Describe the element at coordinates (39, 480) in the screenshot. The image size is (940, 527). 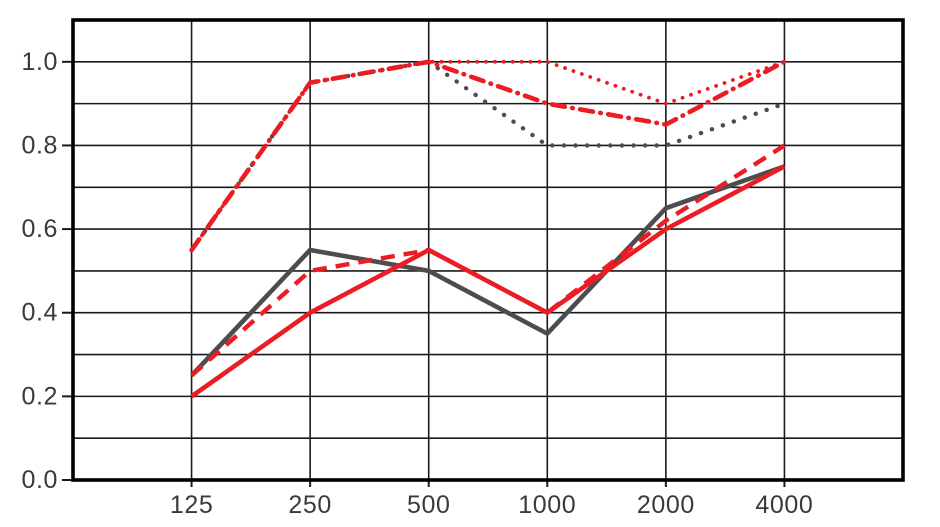
I see `y-axis-label: 0.0` at that location.